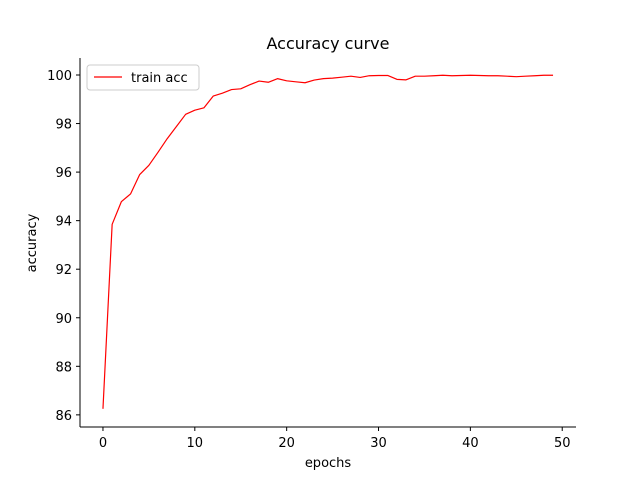  What do you see at coordinates (63, 246) in the screenshot?
I see `y-axis-ticks: 86 88 90 92 94 96 98 100` at bounding box center [63, 246].